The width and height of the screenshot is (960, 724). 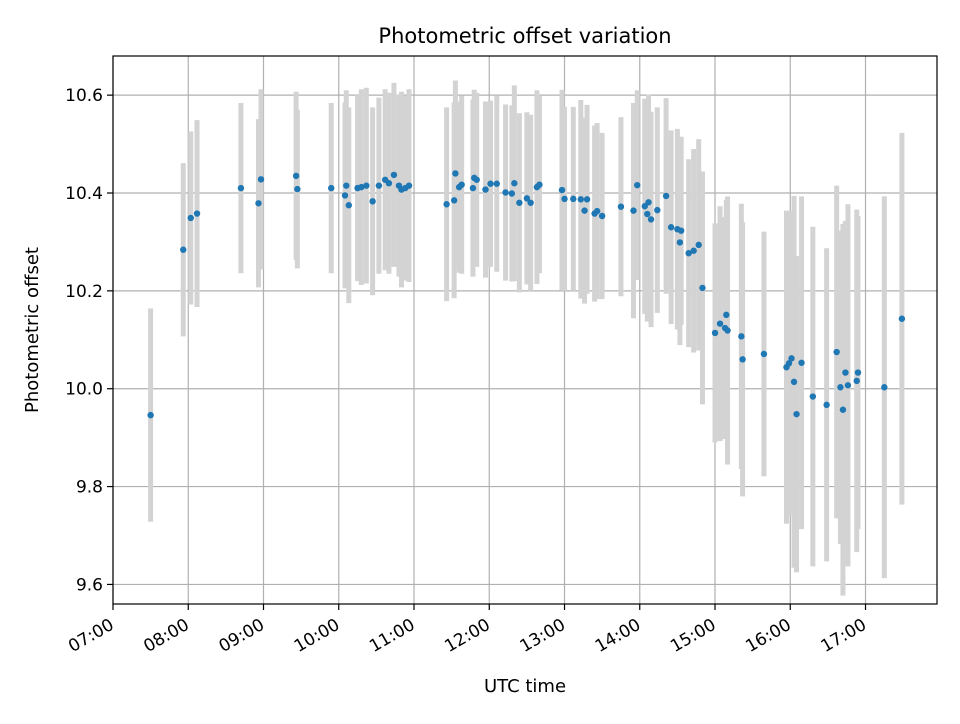 I want to click on y-axis-ticks: 9.6 9.8 10.0 10.2 10.4 10.6, so click(x=89, y=340).